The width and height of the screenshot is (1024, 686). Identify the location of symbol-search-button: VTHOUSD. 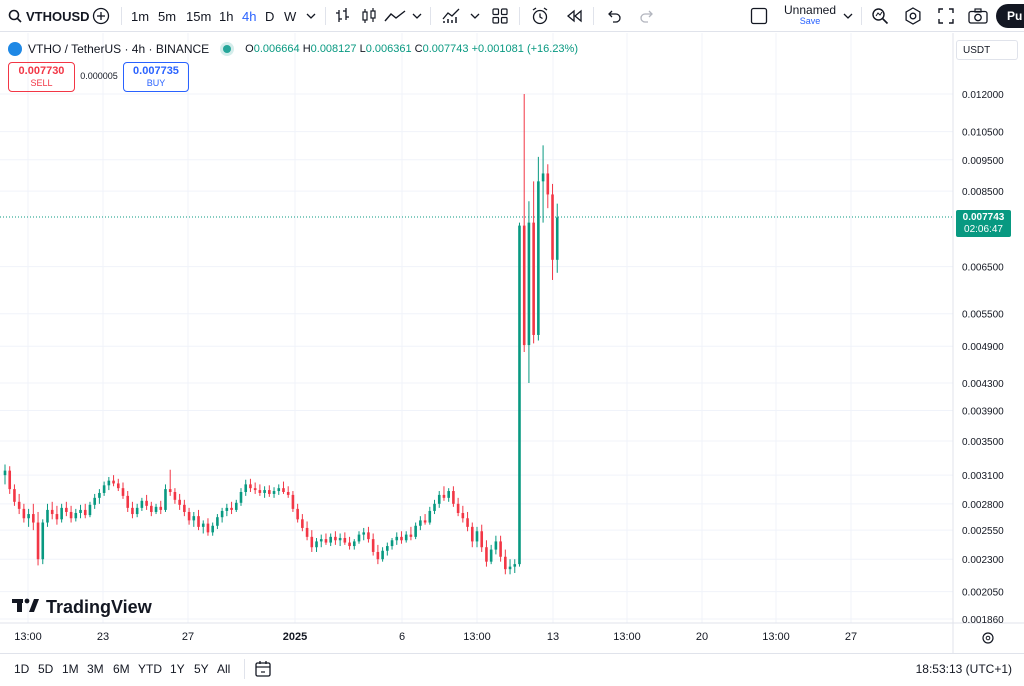
(49, 16).